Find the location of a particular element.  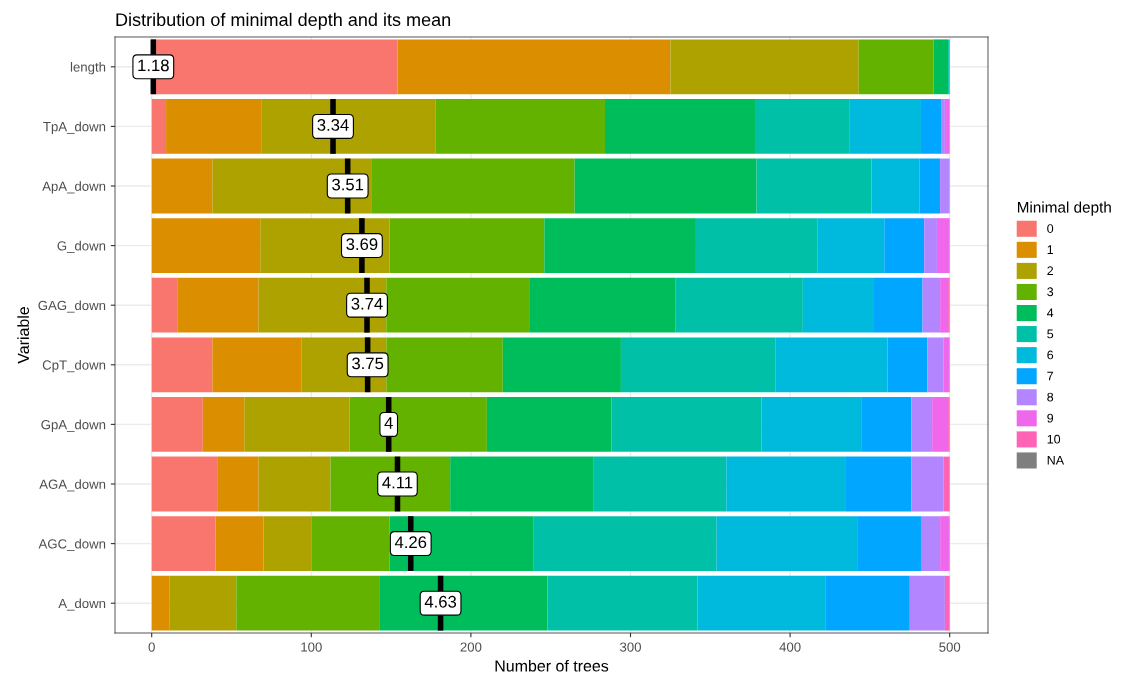

y-tick-label: A_down is located at coordinates (82, 604).